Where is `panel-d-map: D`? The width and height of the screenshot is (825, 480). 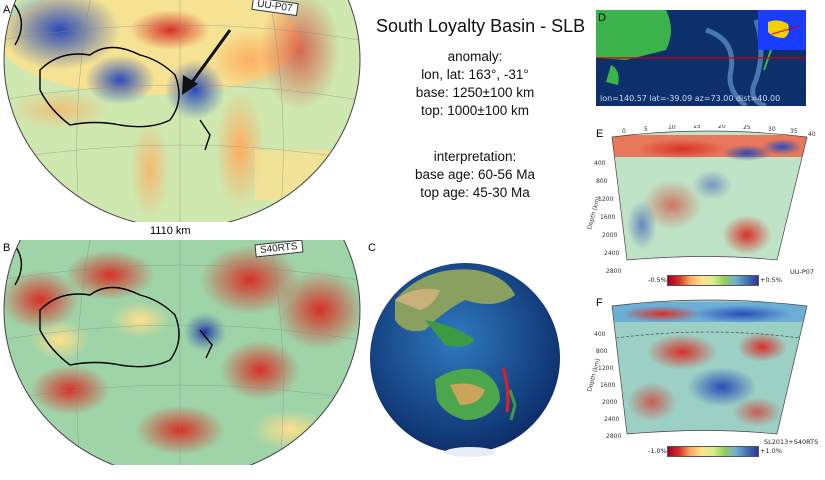
panel-d-map: D is located at coordinates (701, 58).